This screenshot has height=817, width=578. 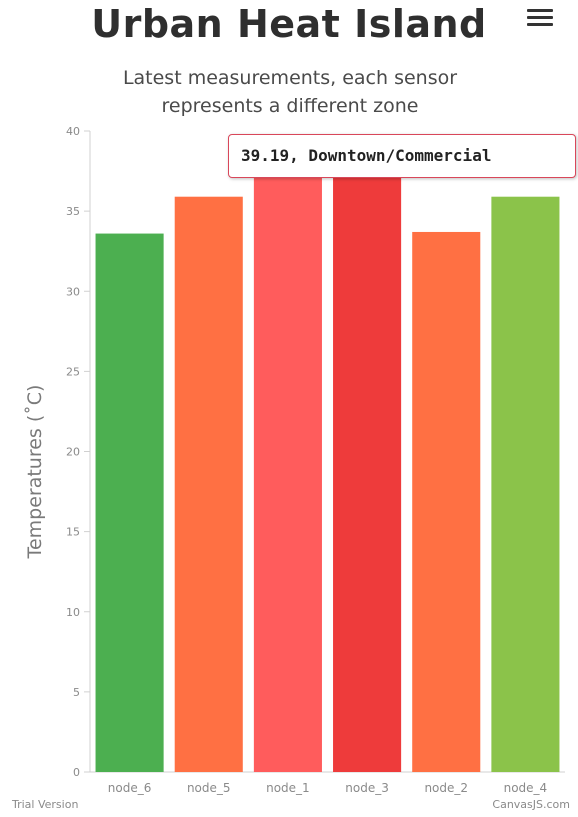 I want to click on hamburger-menu-icon, so click(x=540, y=18).